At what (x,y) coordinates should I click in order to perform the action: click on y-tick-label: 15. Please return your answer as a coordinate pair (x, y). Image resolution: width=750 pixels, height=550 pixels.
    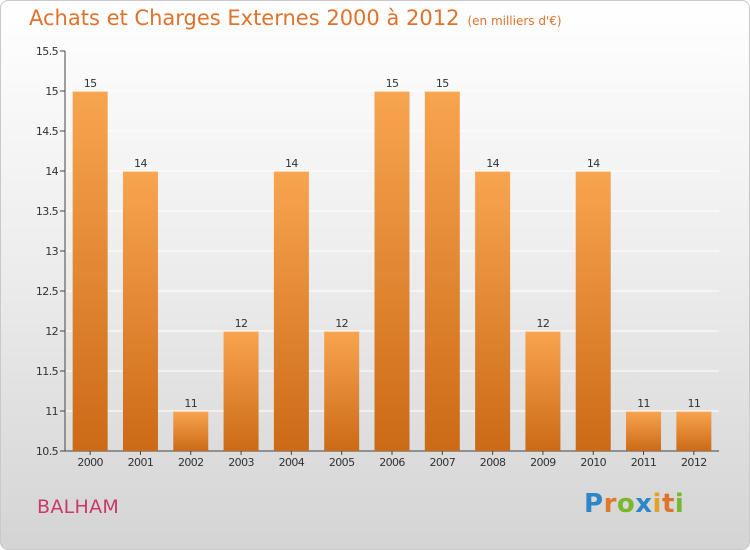
    Looking at the image, I should click on (51, 91).